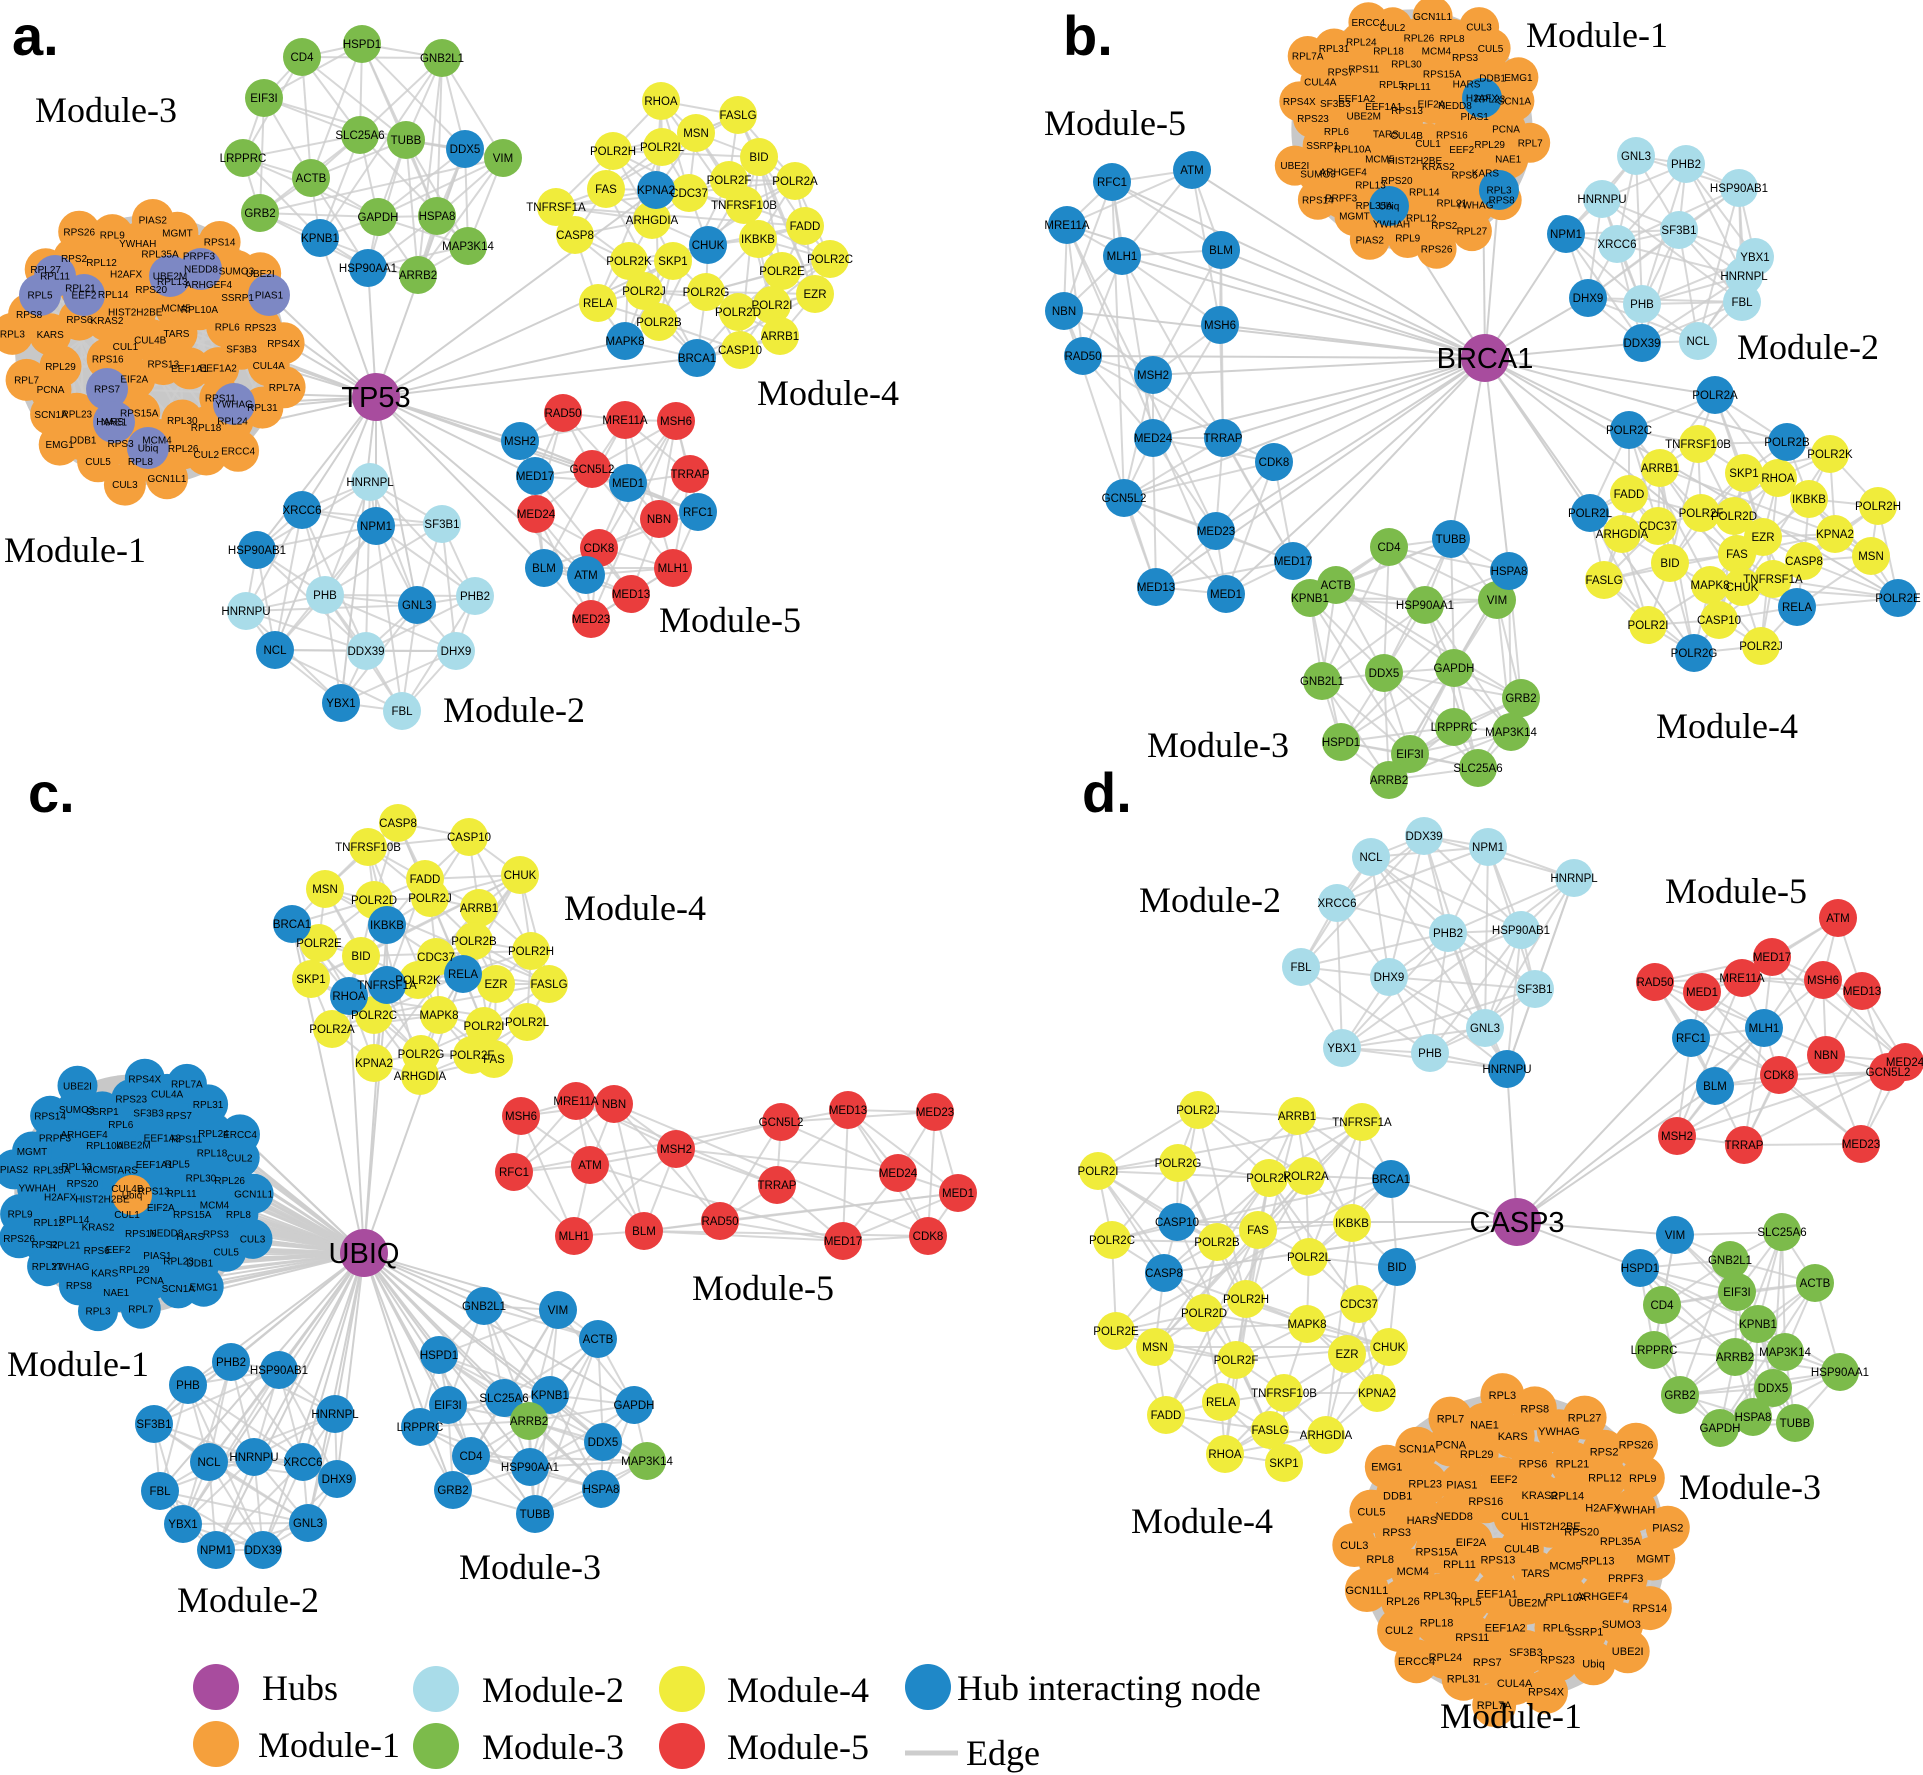  Describe the element at coordinates (52, 1171) in the screenshot. I see `gene-label-RPL35A: RPL35A` at that location.